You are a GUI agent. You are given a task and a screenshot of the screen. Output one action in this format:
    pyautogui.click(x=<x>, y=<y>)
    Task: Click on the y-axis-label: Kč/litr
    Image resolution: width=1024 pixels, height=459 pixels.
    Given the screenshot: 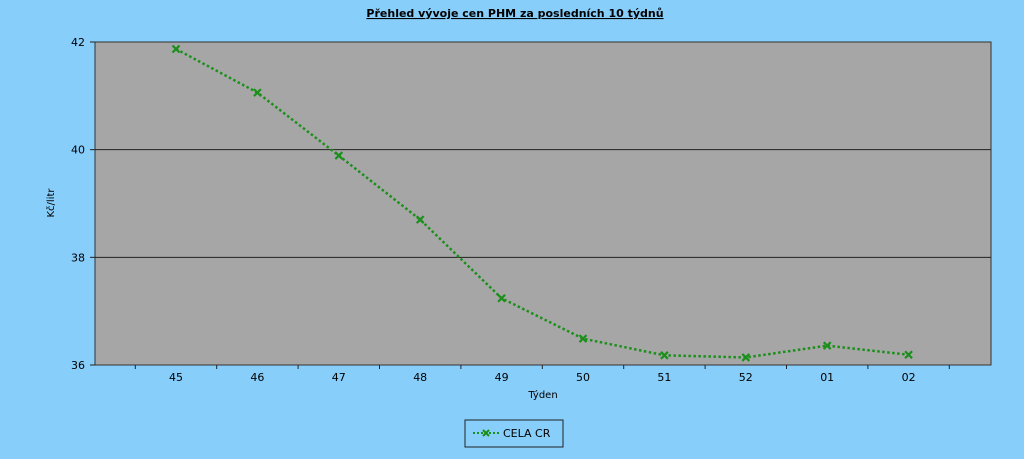 What is the action you would take?
    pyautogui.click(x=51, y=203)
    